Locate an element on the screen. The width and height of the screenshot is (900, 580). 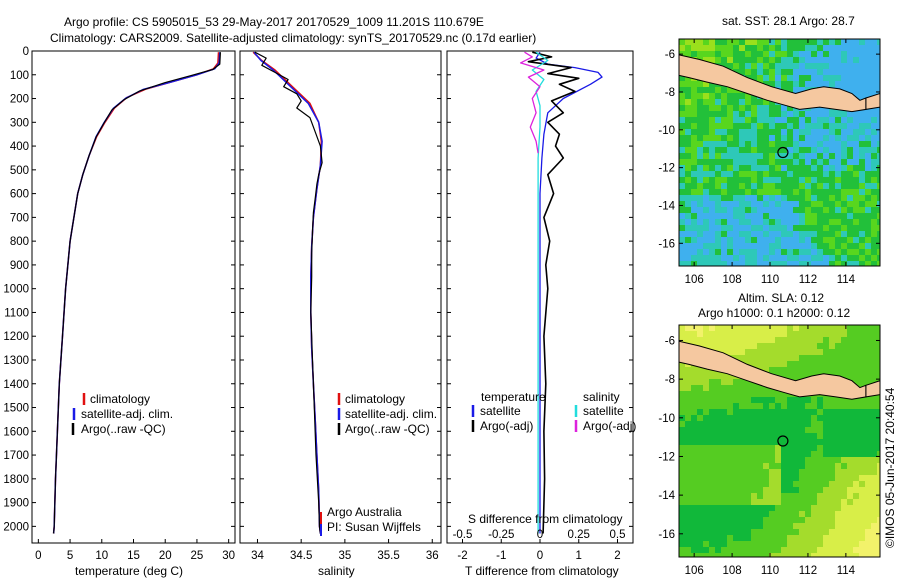
x-tick-label: 25 is located at coordinates (197, 556).